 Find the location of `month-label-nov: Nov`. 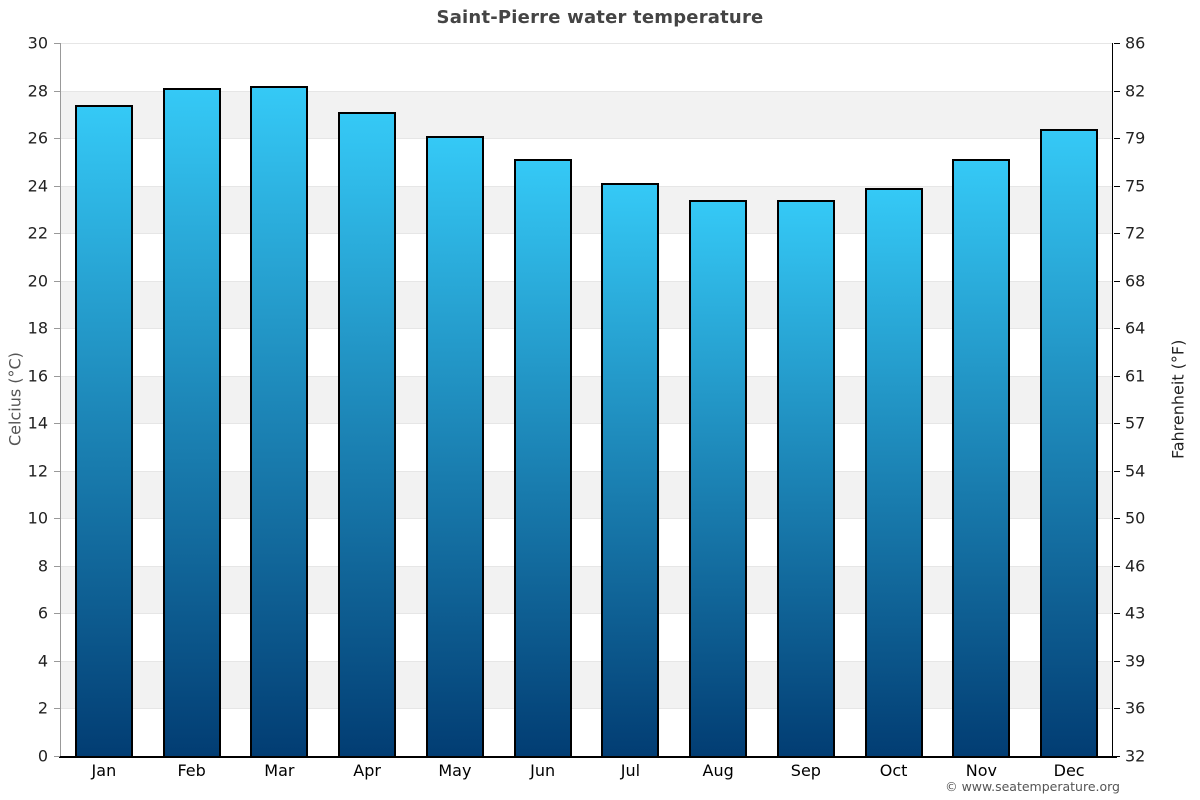

month-label-nov: Nov is located at coordinates (981, 770).